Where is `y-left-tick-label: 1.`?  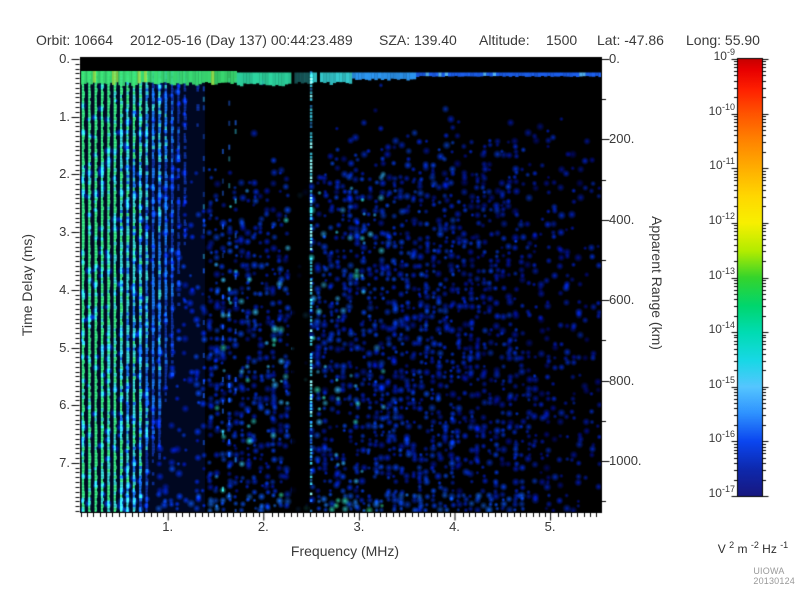
y-left-tick-label: 1. is located at coordinates (64, 116).